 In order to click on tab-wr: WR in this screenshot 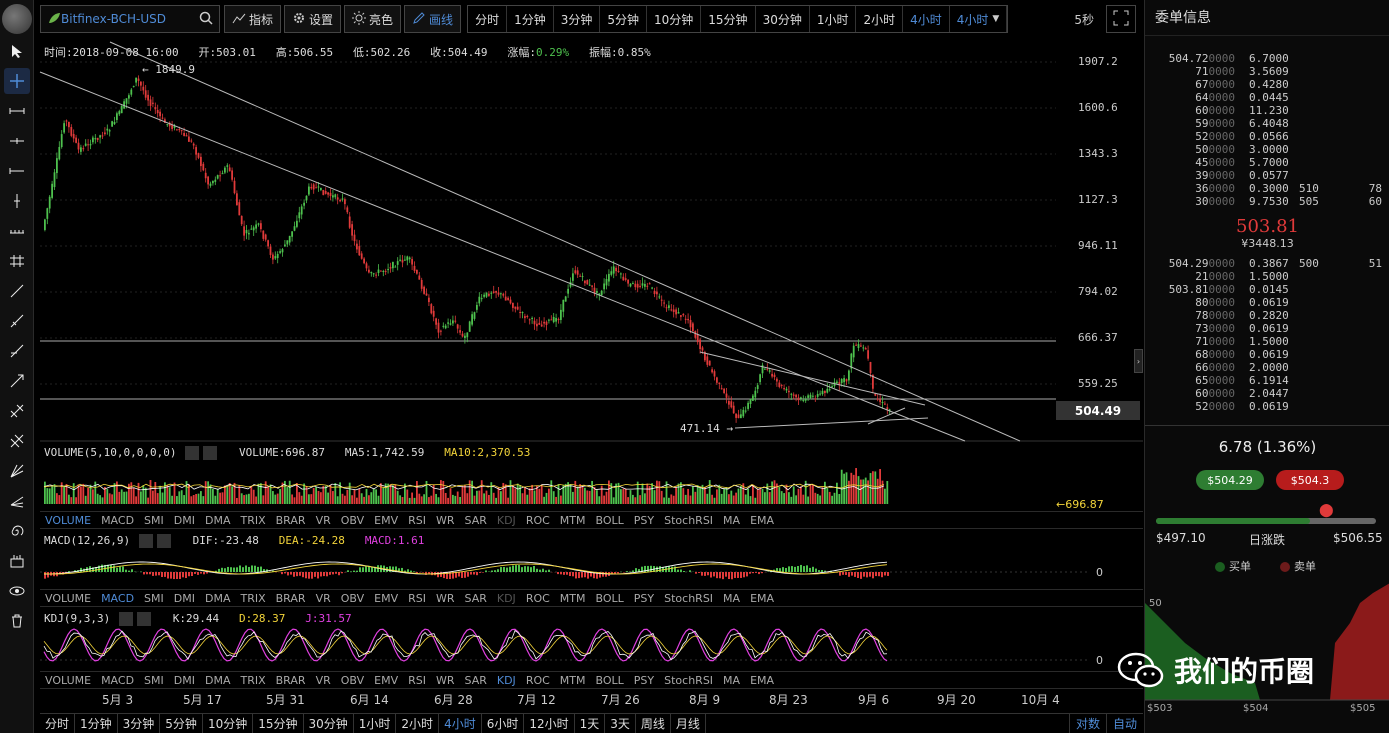, I will do `click(445, 598)`.